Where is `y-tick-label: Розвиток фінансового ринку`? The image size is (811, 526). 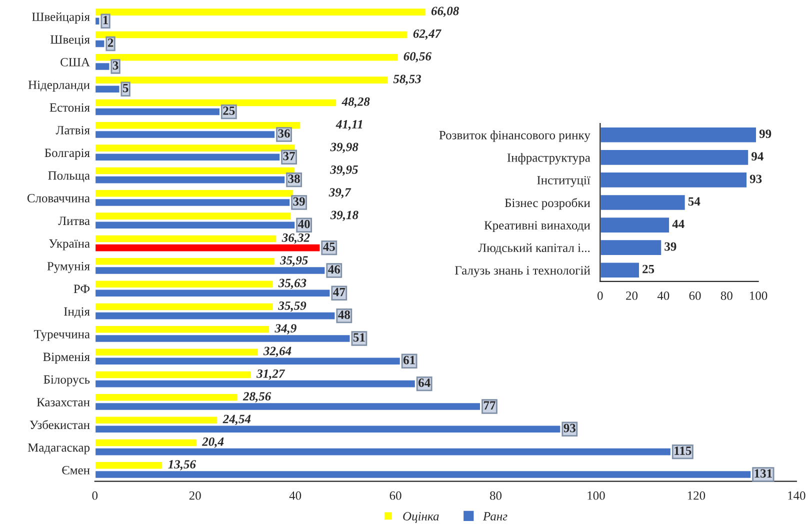 y-tick-label: Розвиток фінансового ринку is located at coordinates (514, 136).